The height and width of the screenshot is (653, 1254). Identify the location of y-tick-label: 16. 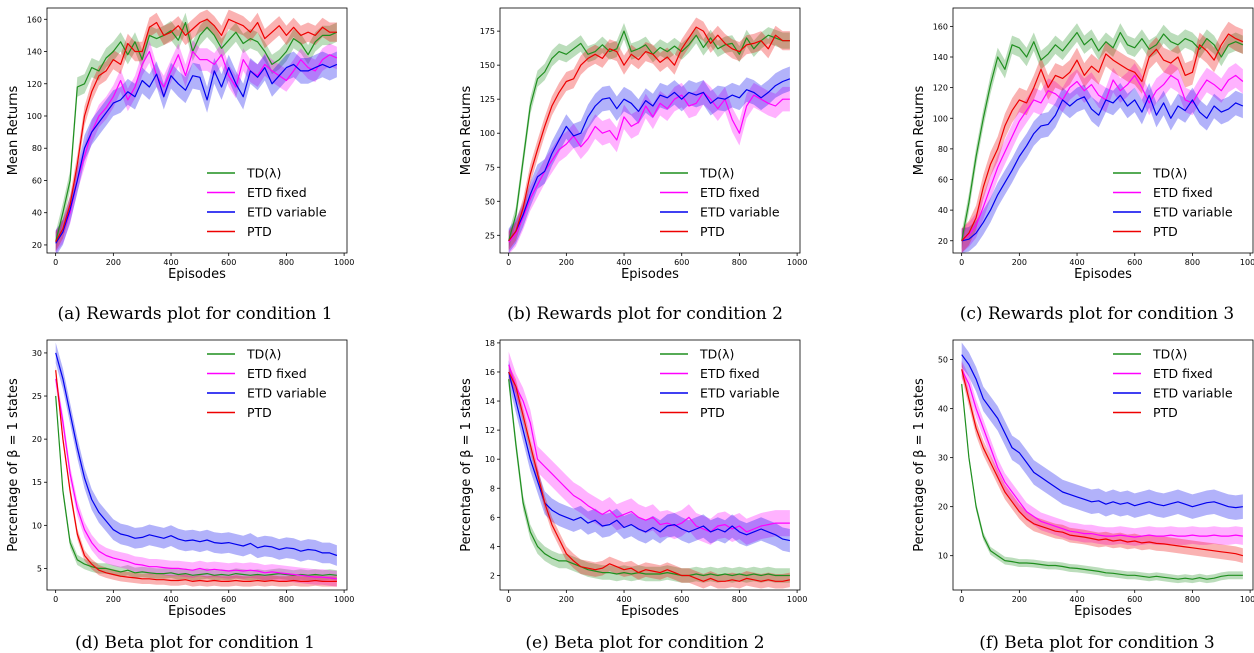
(490, 372).